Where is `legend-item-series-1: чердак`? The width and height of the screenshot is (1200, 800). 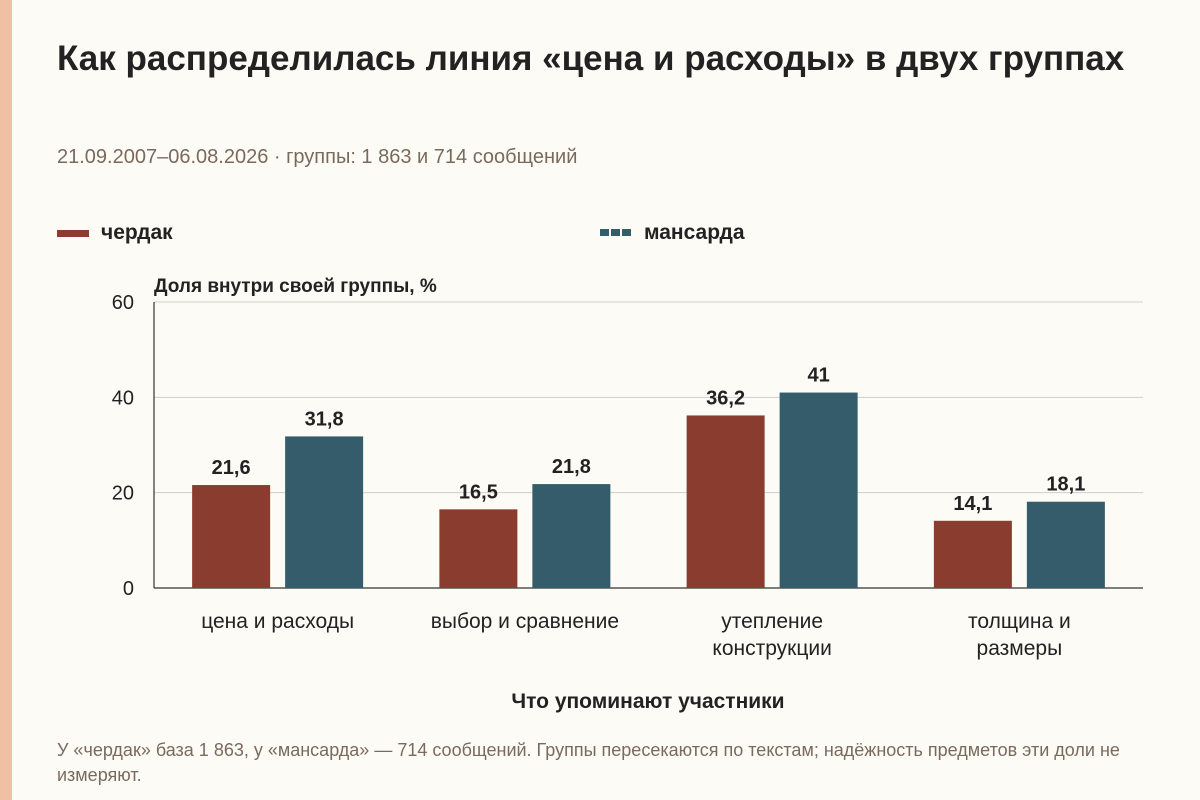
legend-item-series-1: чердак is located at coordinates (115, 233).